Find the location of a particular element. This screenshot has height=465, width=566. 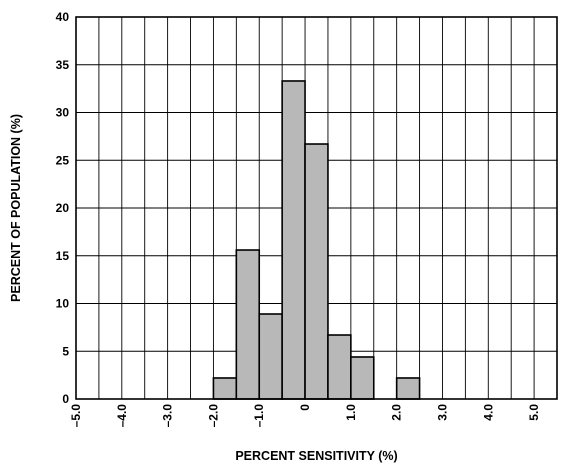

x-tick-label: 5.0 is located at coordinates (534, 412).